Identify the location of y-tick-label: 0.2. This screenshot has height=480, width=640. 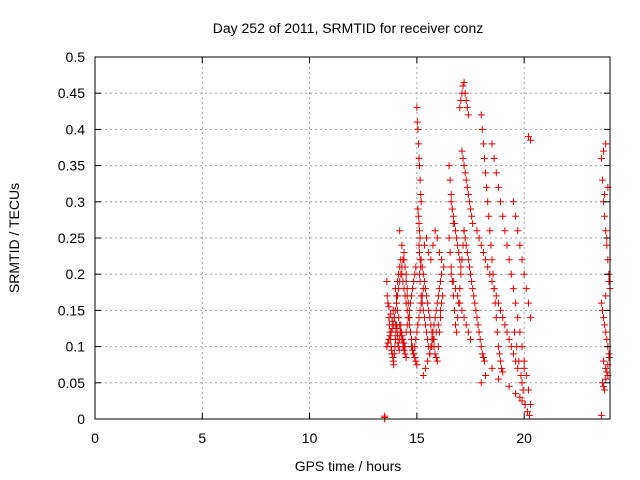
(76, 274).